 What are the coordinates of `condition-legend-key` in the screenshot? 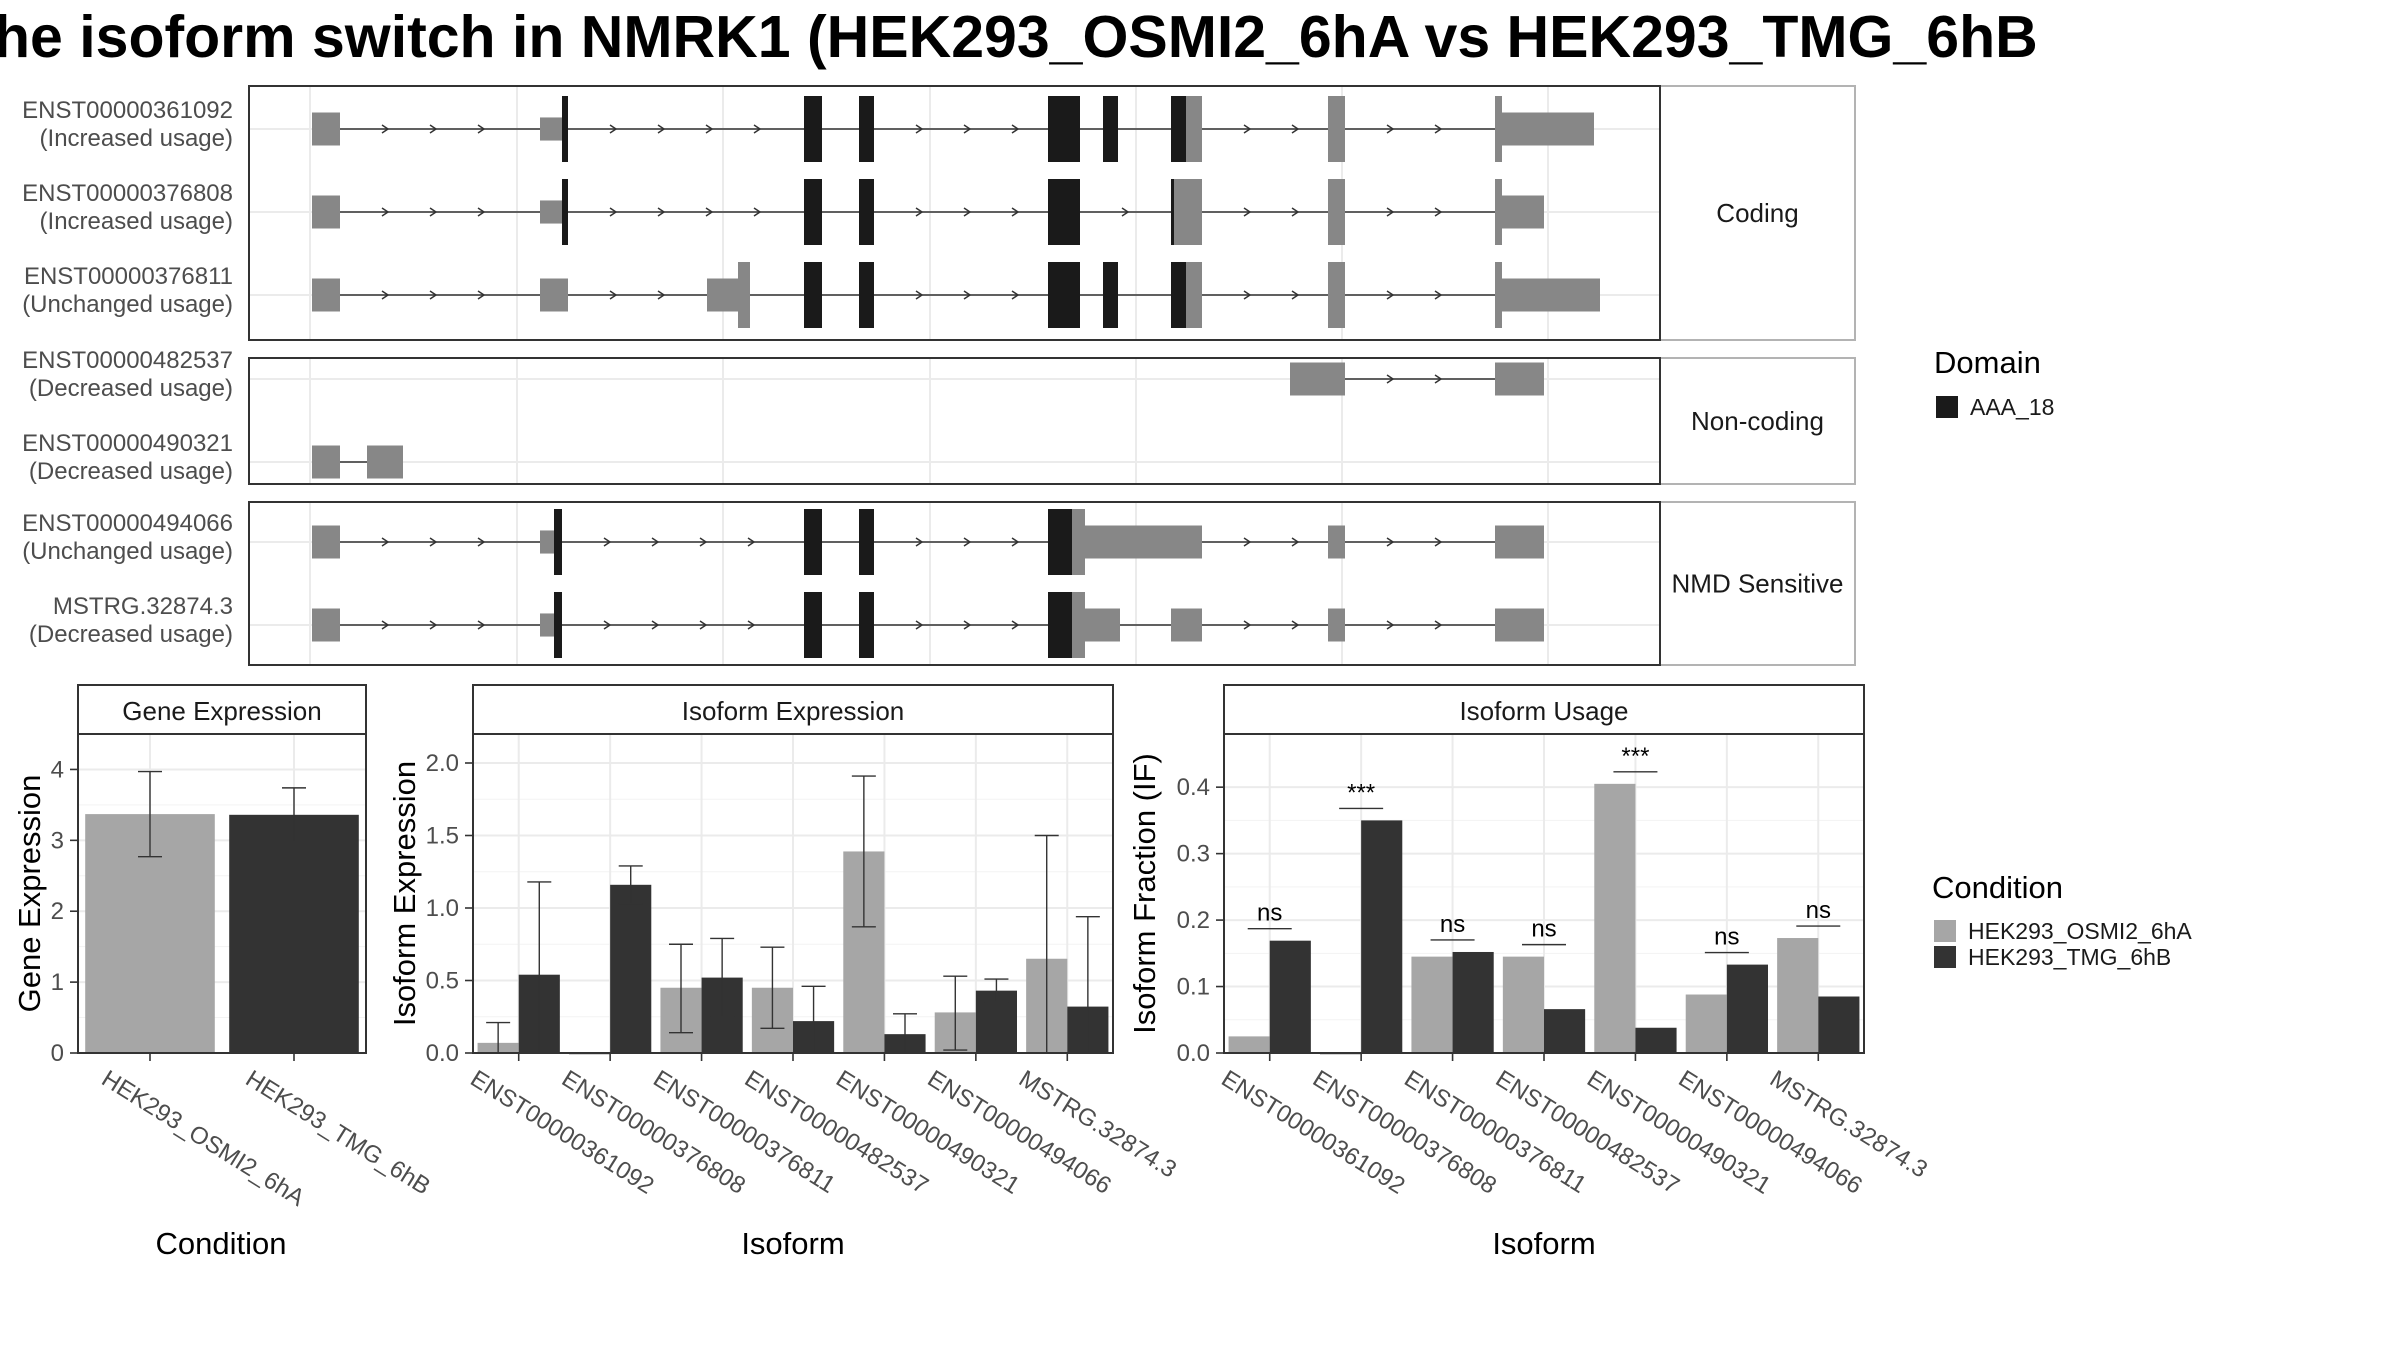 It's located at (1945, 957).